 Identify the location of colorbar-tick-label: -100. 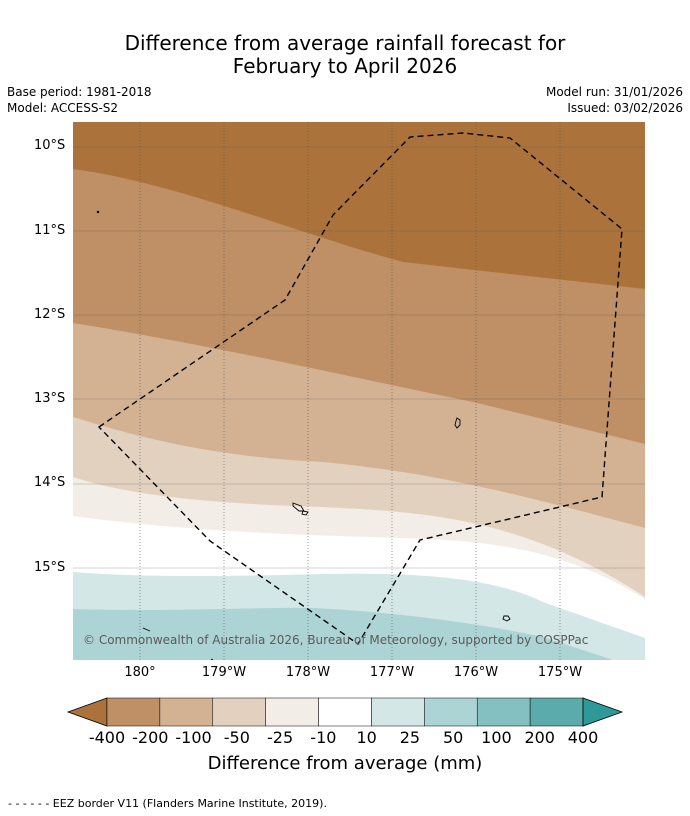
(193, 737).